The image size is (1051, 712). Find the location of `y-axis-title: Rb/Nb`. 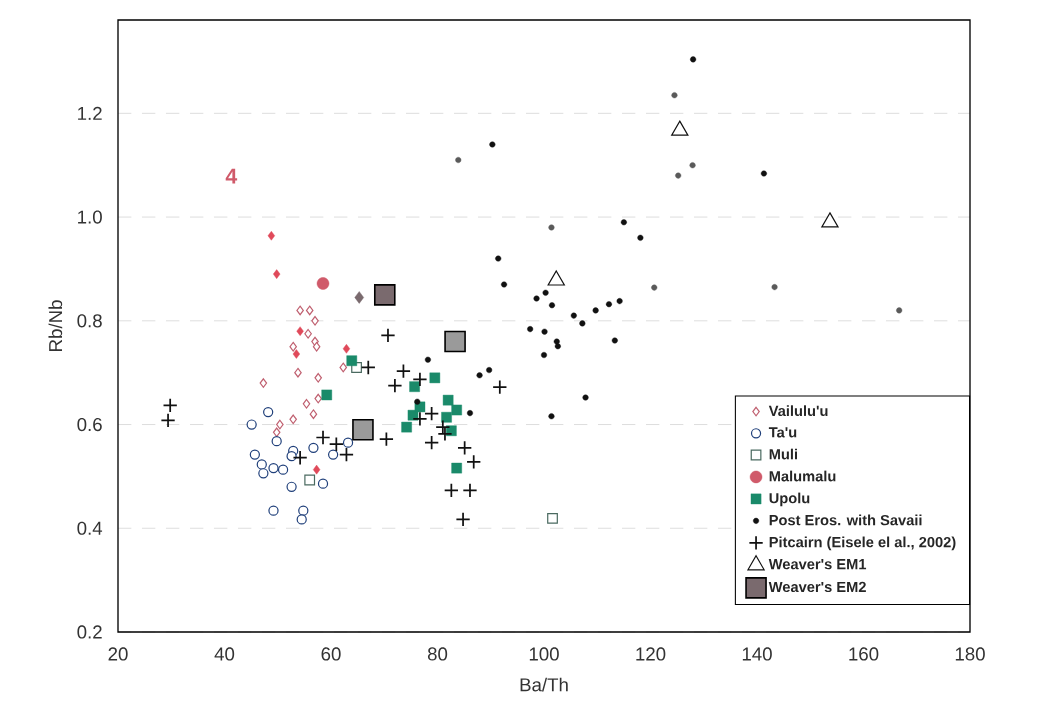

y-axis-title: Rb/Nb is located at coordinates (55, 325).